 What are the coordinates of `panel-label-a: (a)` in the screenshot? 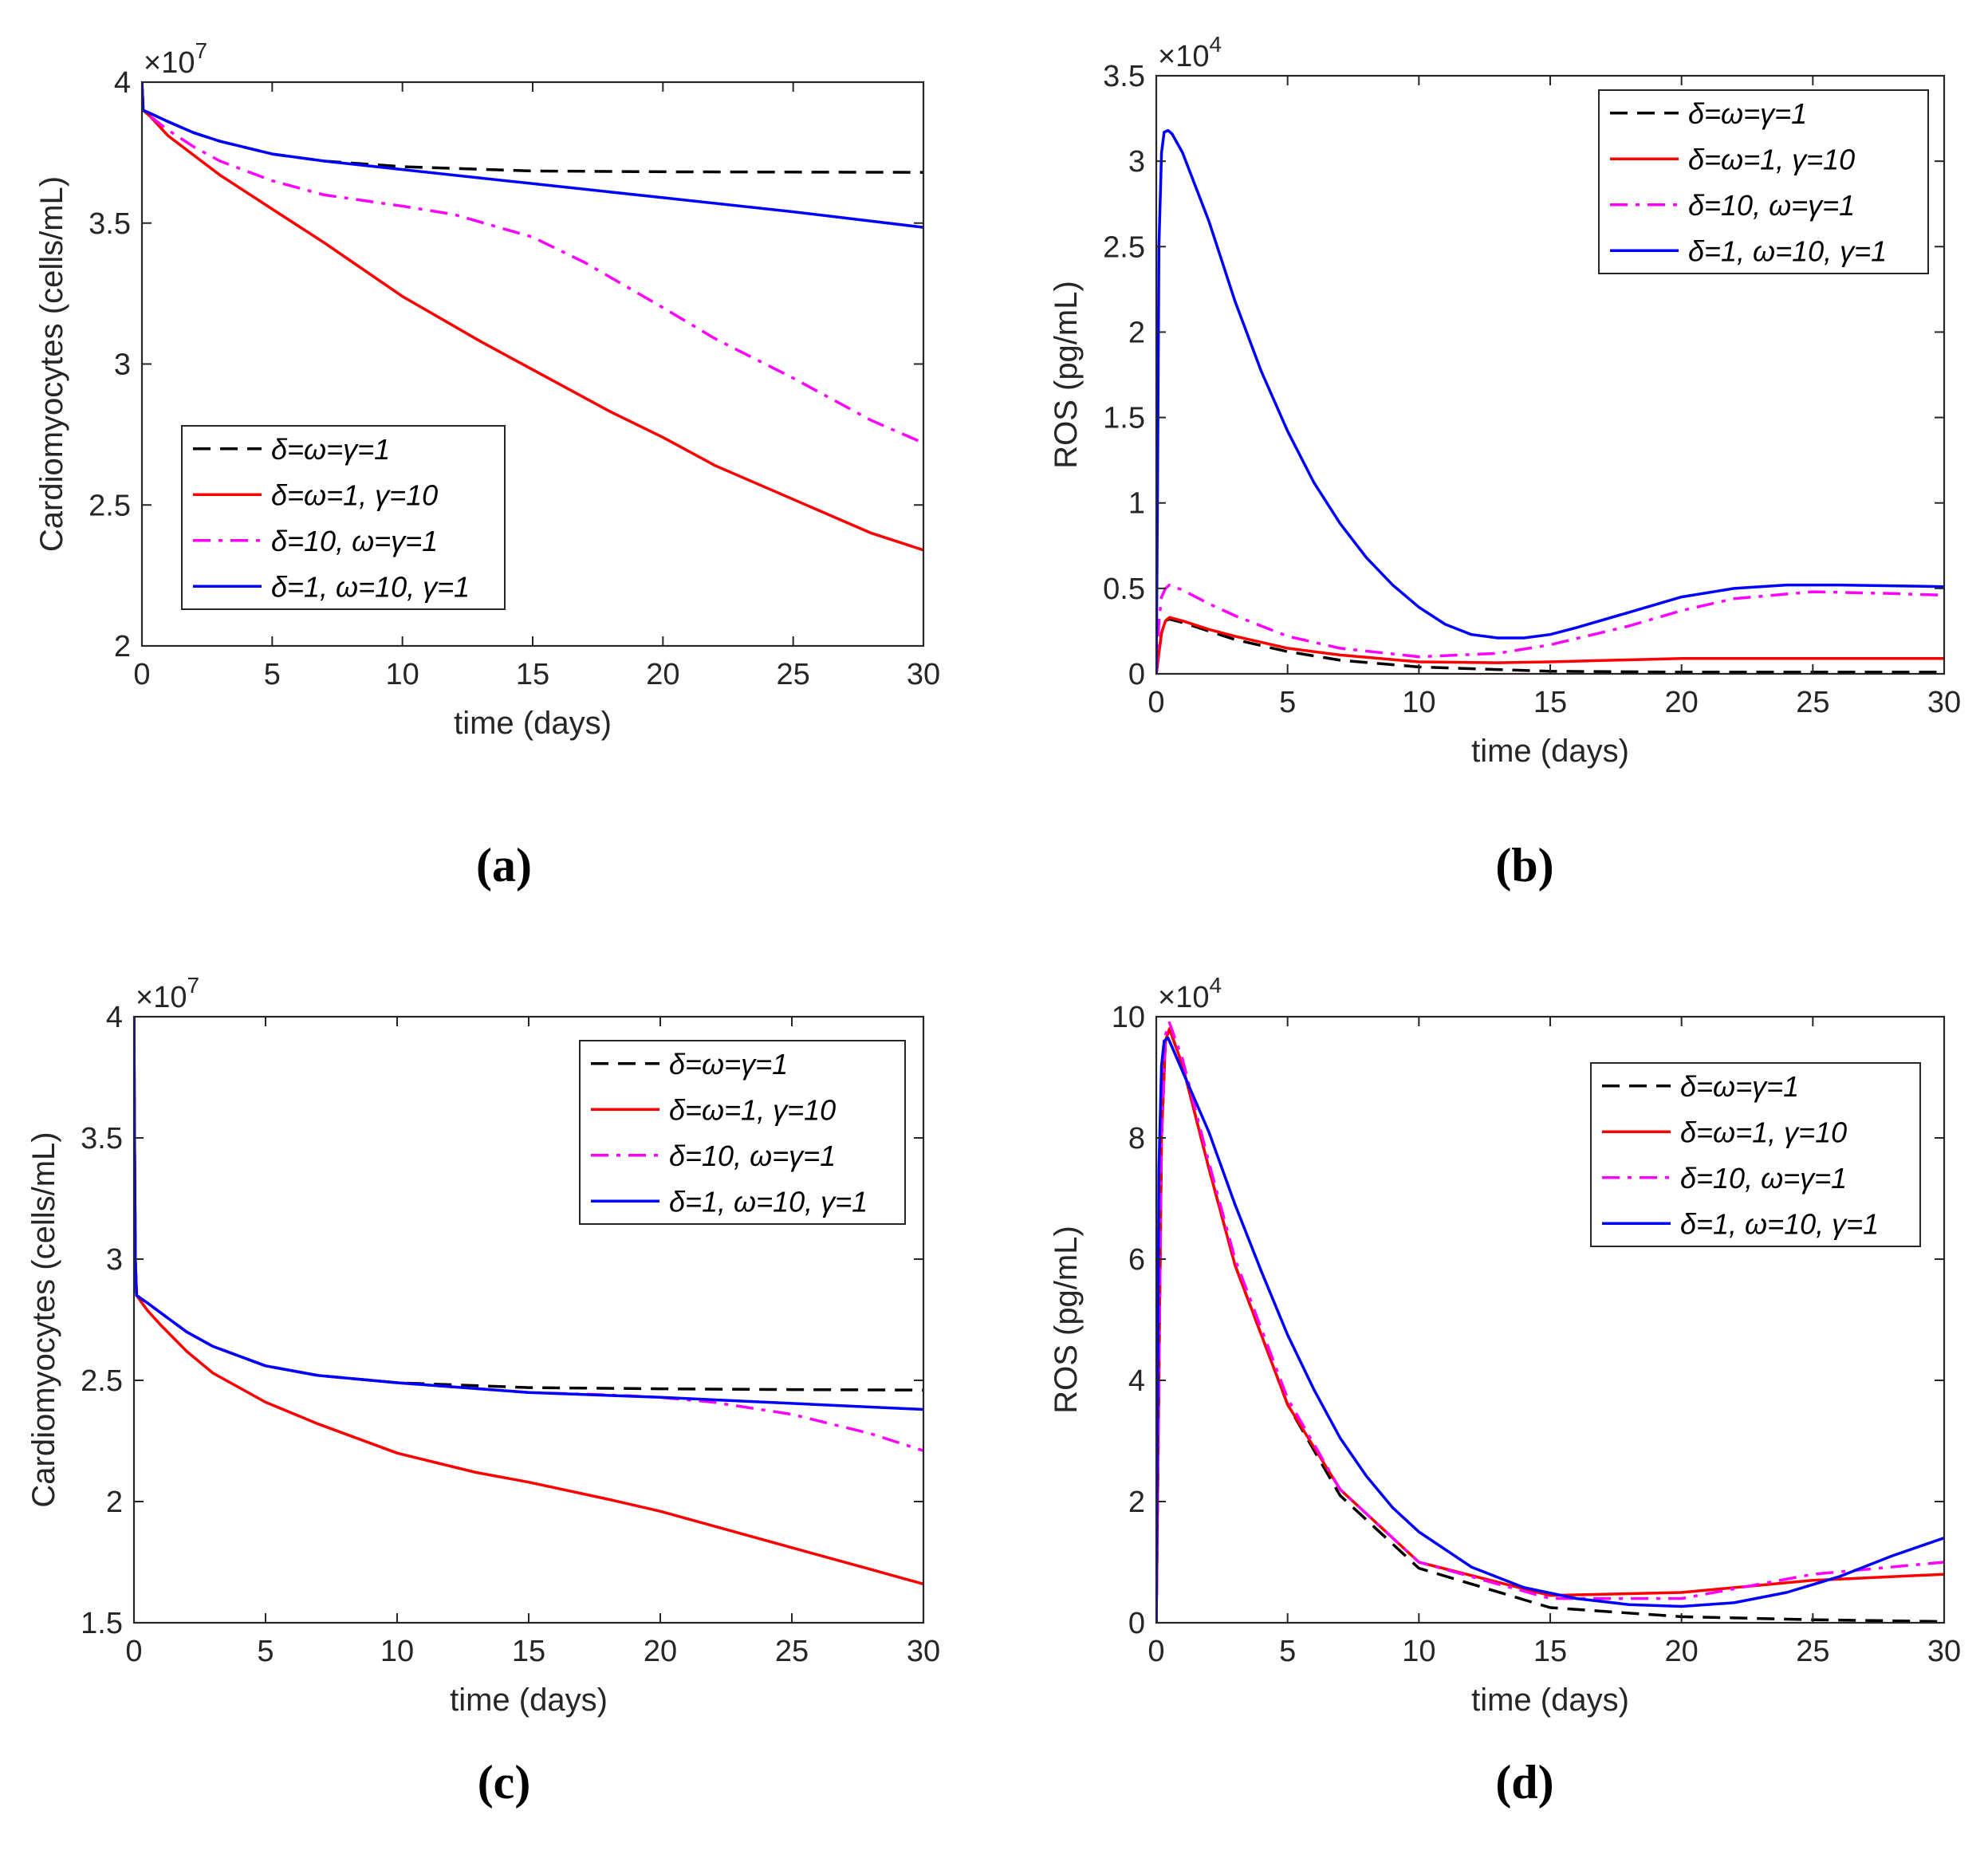 It's located at (504, 865).